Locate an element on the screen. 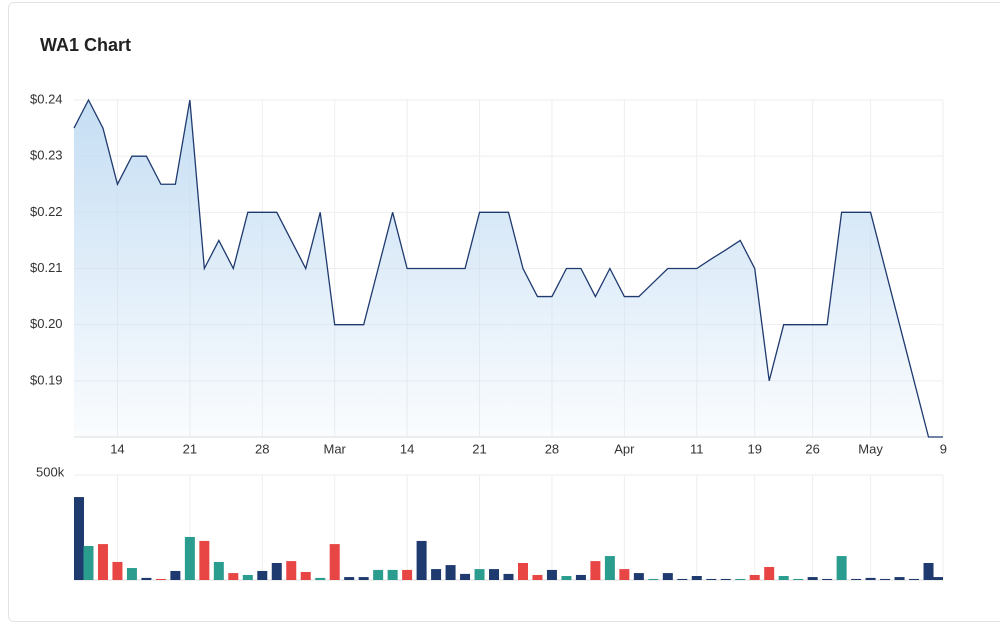 This screenshot has height=622, width=1000. y-tick-label: $0.20 is located at coordinates (46, 323).